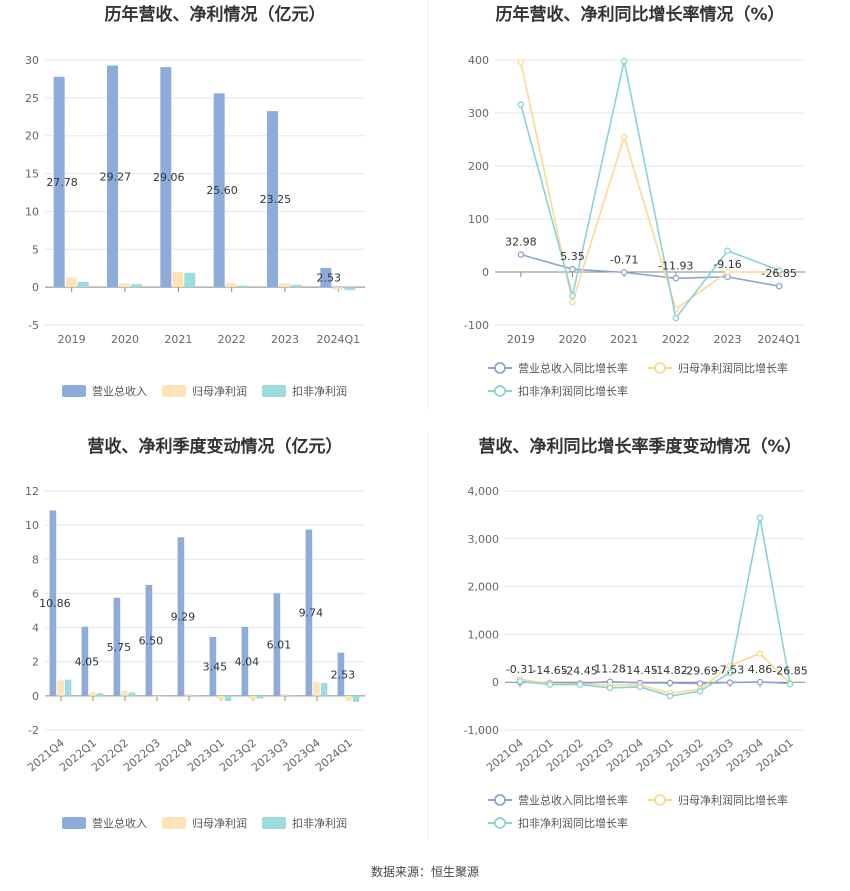 Image resolution: width=850 pixels, height=891 pixels. Describe the element at coordinates (425, 871) in the screenshot. I see `source-note: 数据来源：恒生聚源` at that location.